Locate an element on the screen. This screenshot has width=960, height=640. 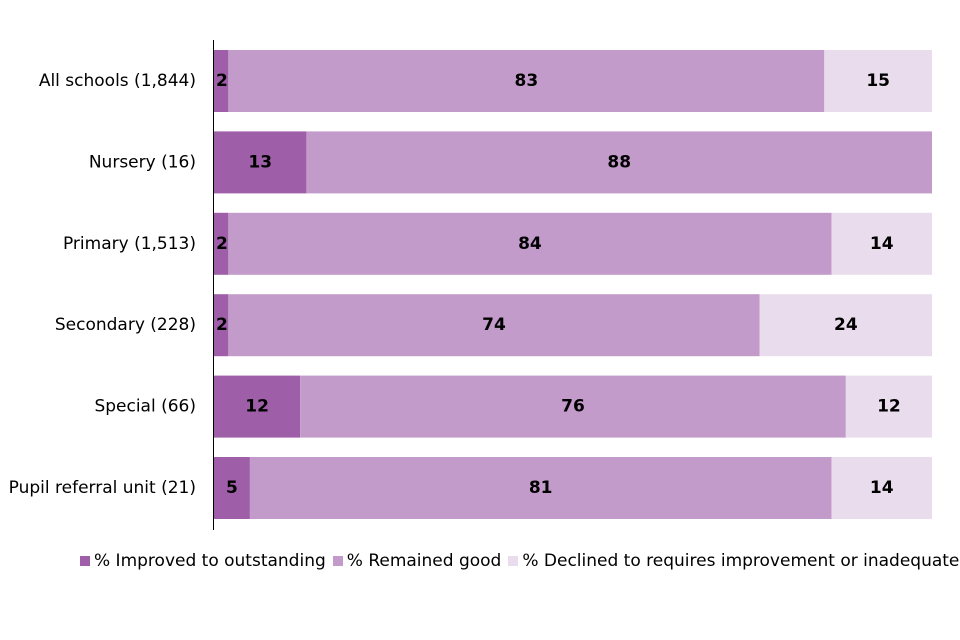
category-label-pupil-referral-unit-21: Pupil referral unit (21) is located at coordinates (102, 488).